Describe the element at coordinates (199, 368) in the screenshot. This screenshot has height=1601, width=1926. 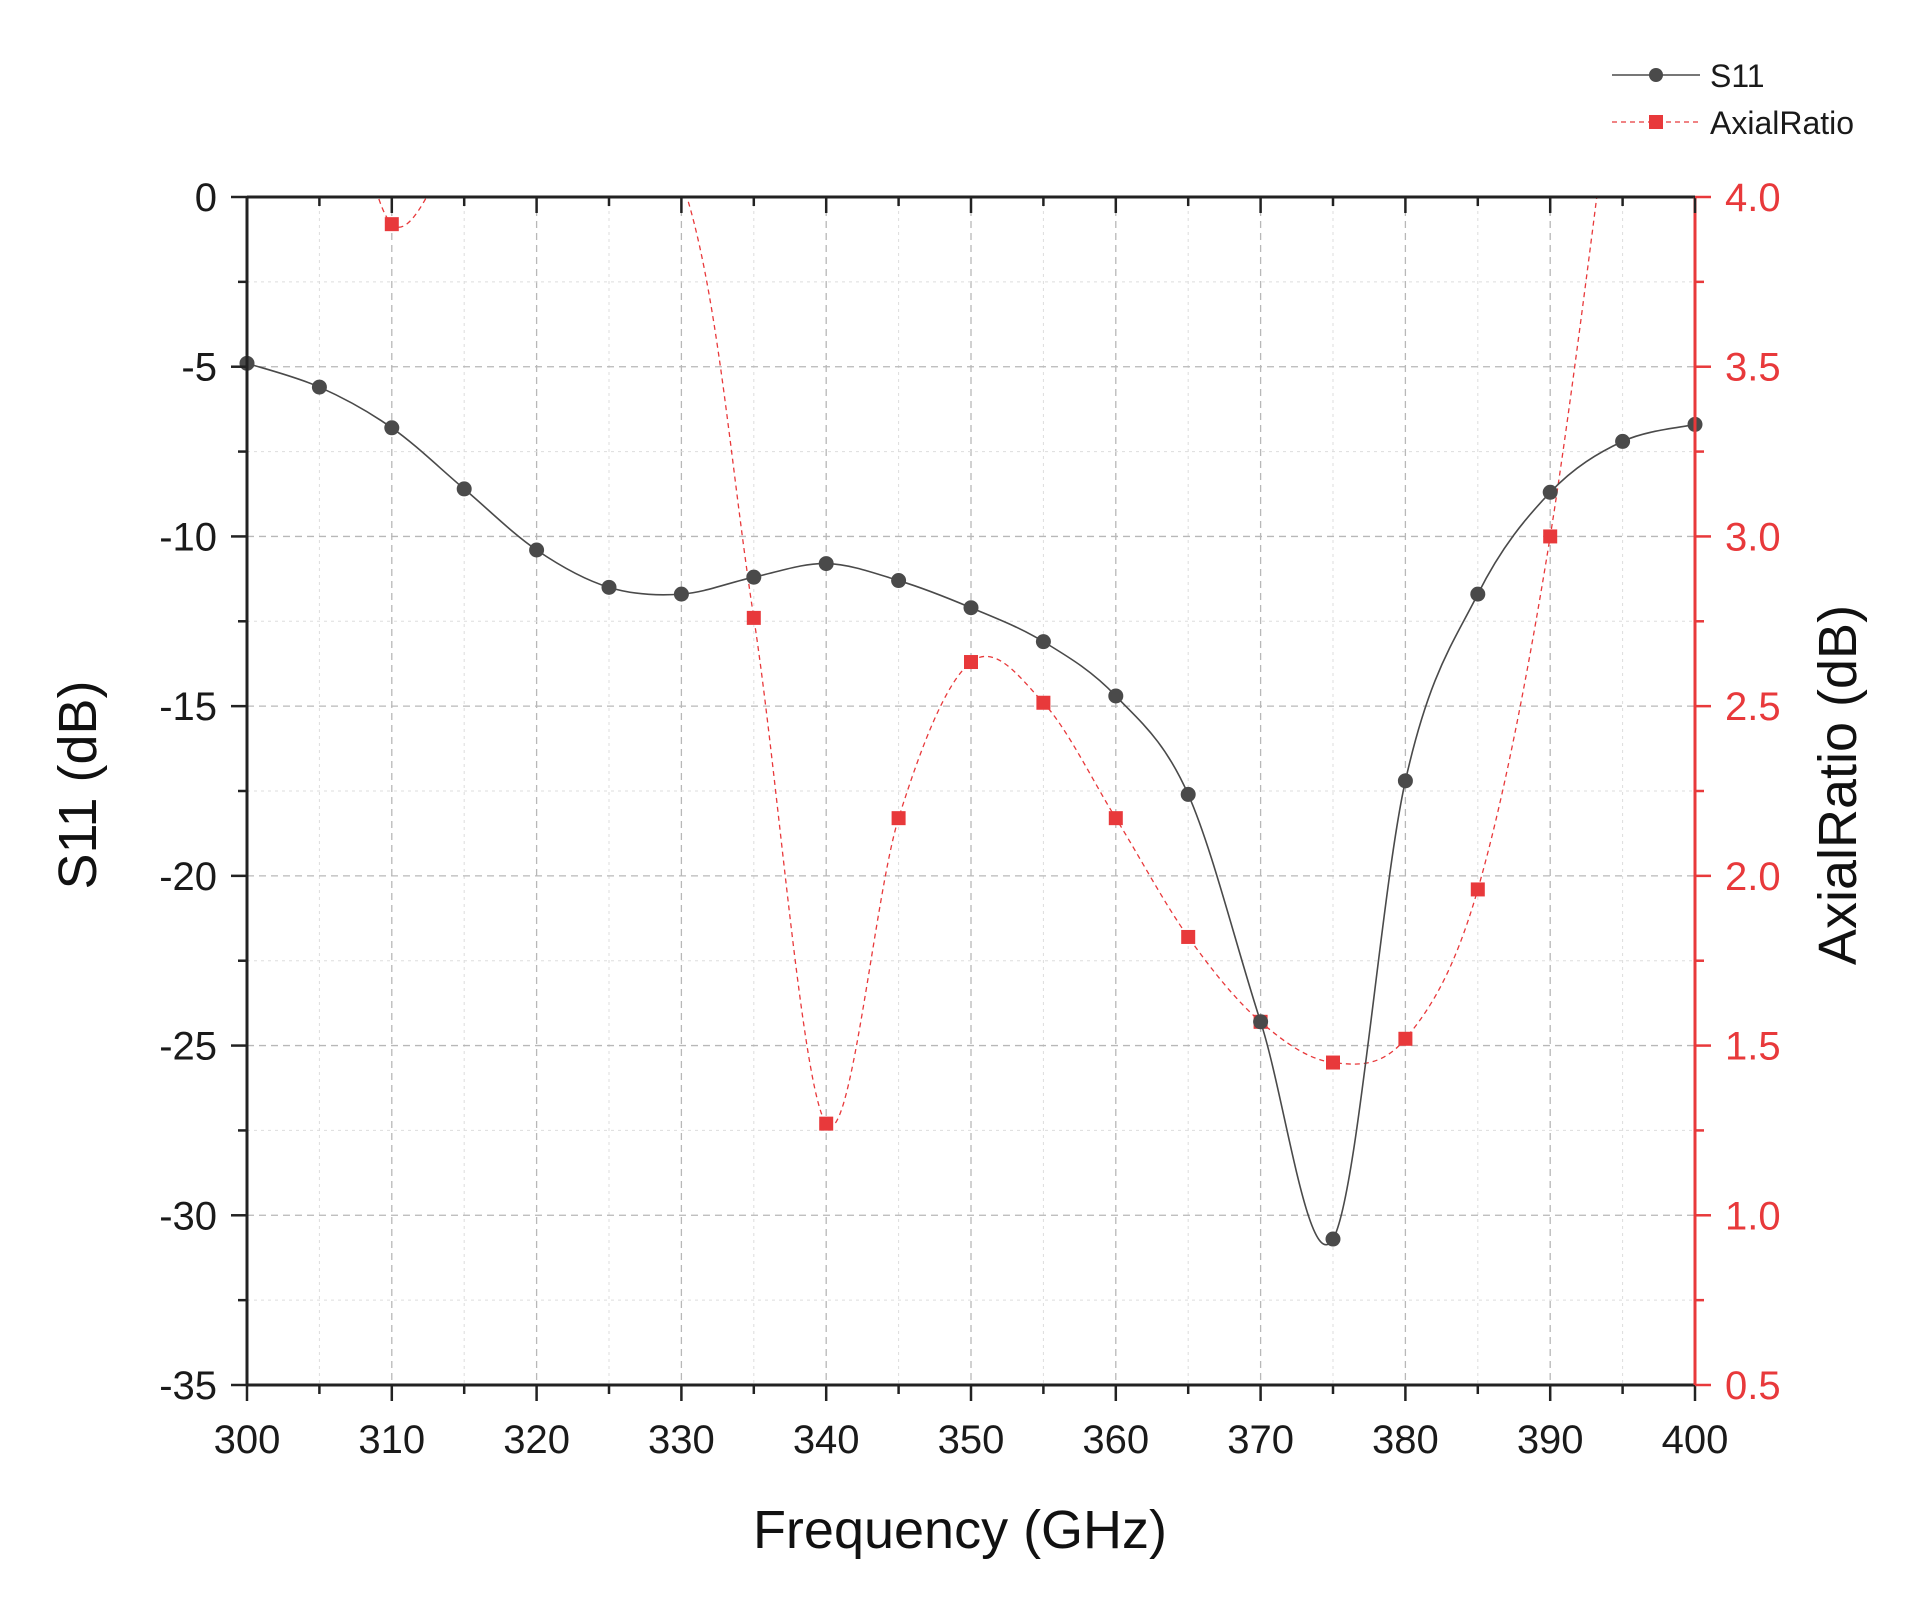
I see `y-tick-label: -5` at that location.